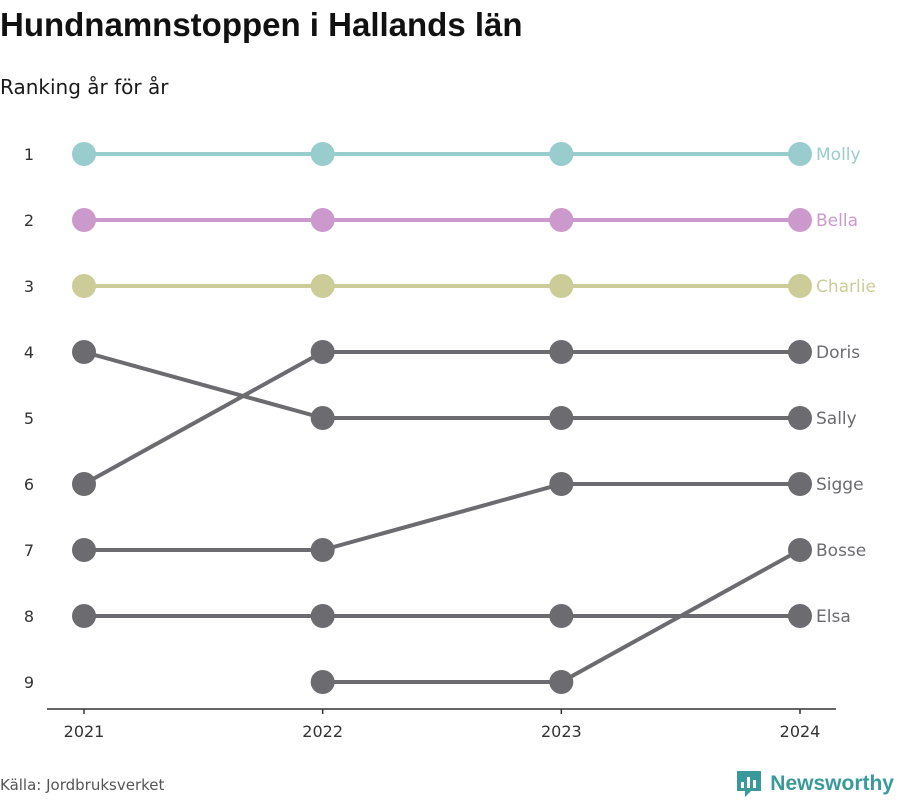 This screenshot has height=800, width=900. I want to click on data-point-elsa-2023, so click(561, 616).